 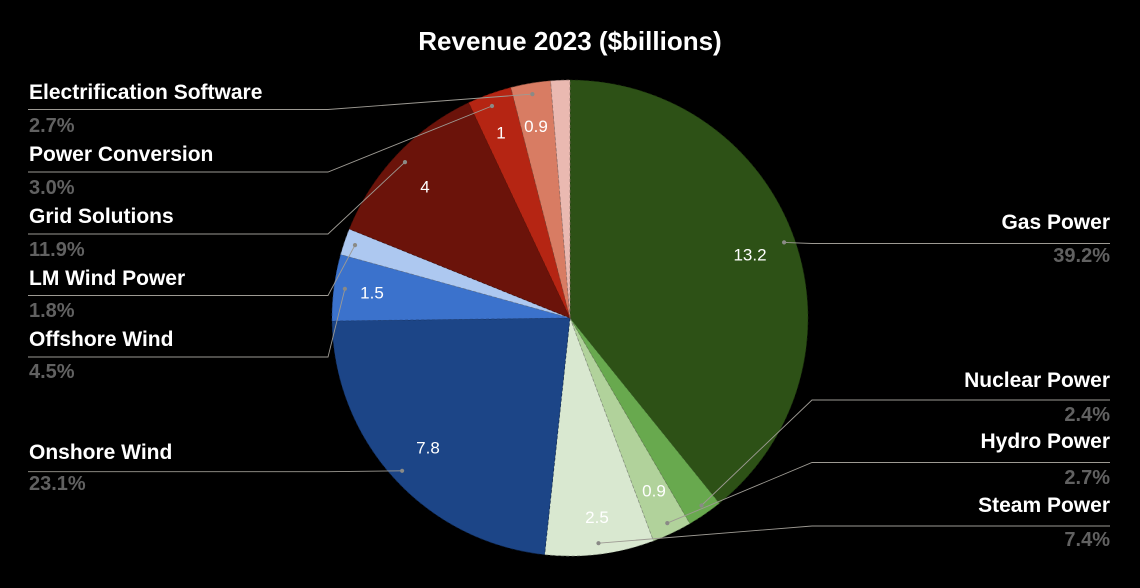 I want to click on svg-text: 13.2, so click(x=749, y=255).